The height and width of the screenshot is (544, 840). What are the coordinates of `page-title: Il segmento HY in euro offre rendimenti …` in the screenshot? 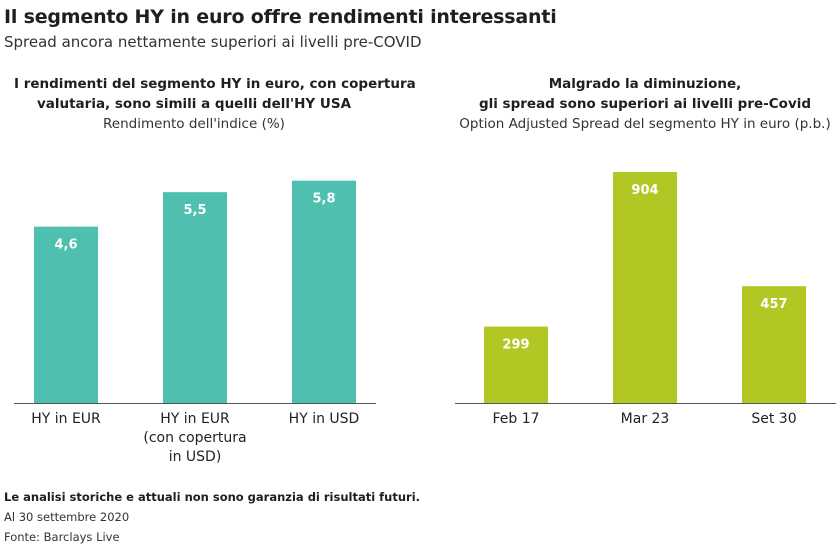 It's located at (280, 17).